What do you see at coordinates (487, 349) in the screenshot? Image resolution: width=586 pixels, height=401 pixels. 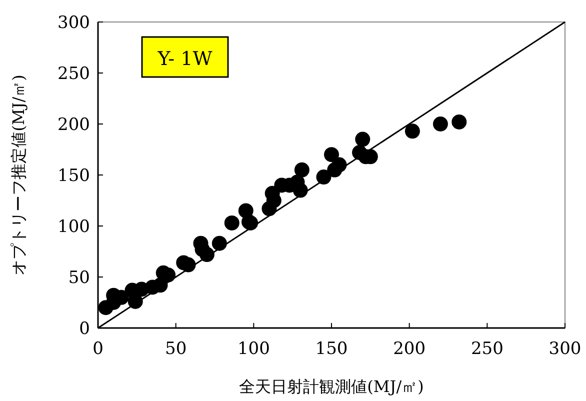 I see `x-tick-label: 250` at bounding box center [487, 349].